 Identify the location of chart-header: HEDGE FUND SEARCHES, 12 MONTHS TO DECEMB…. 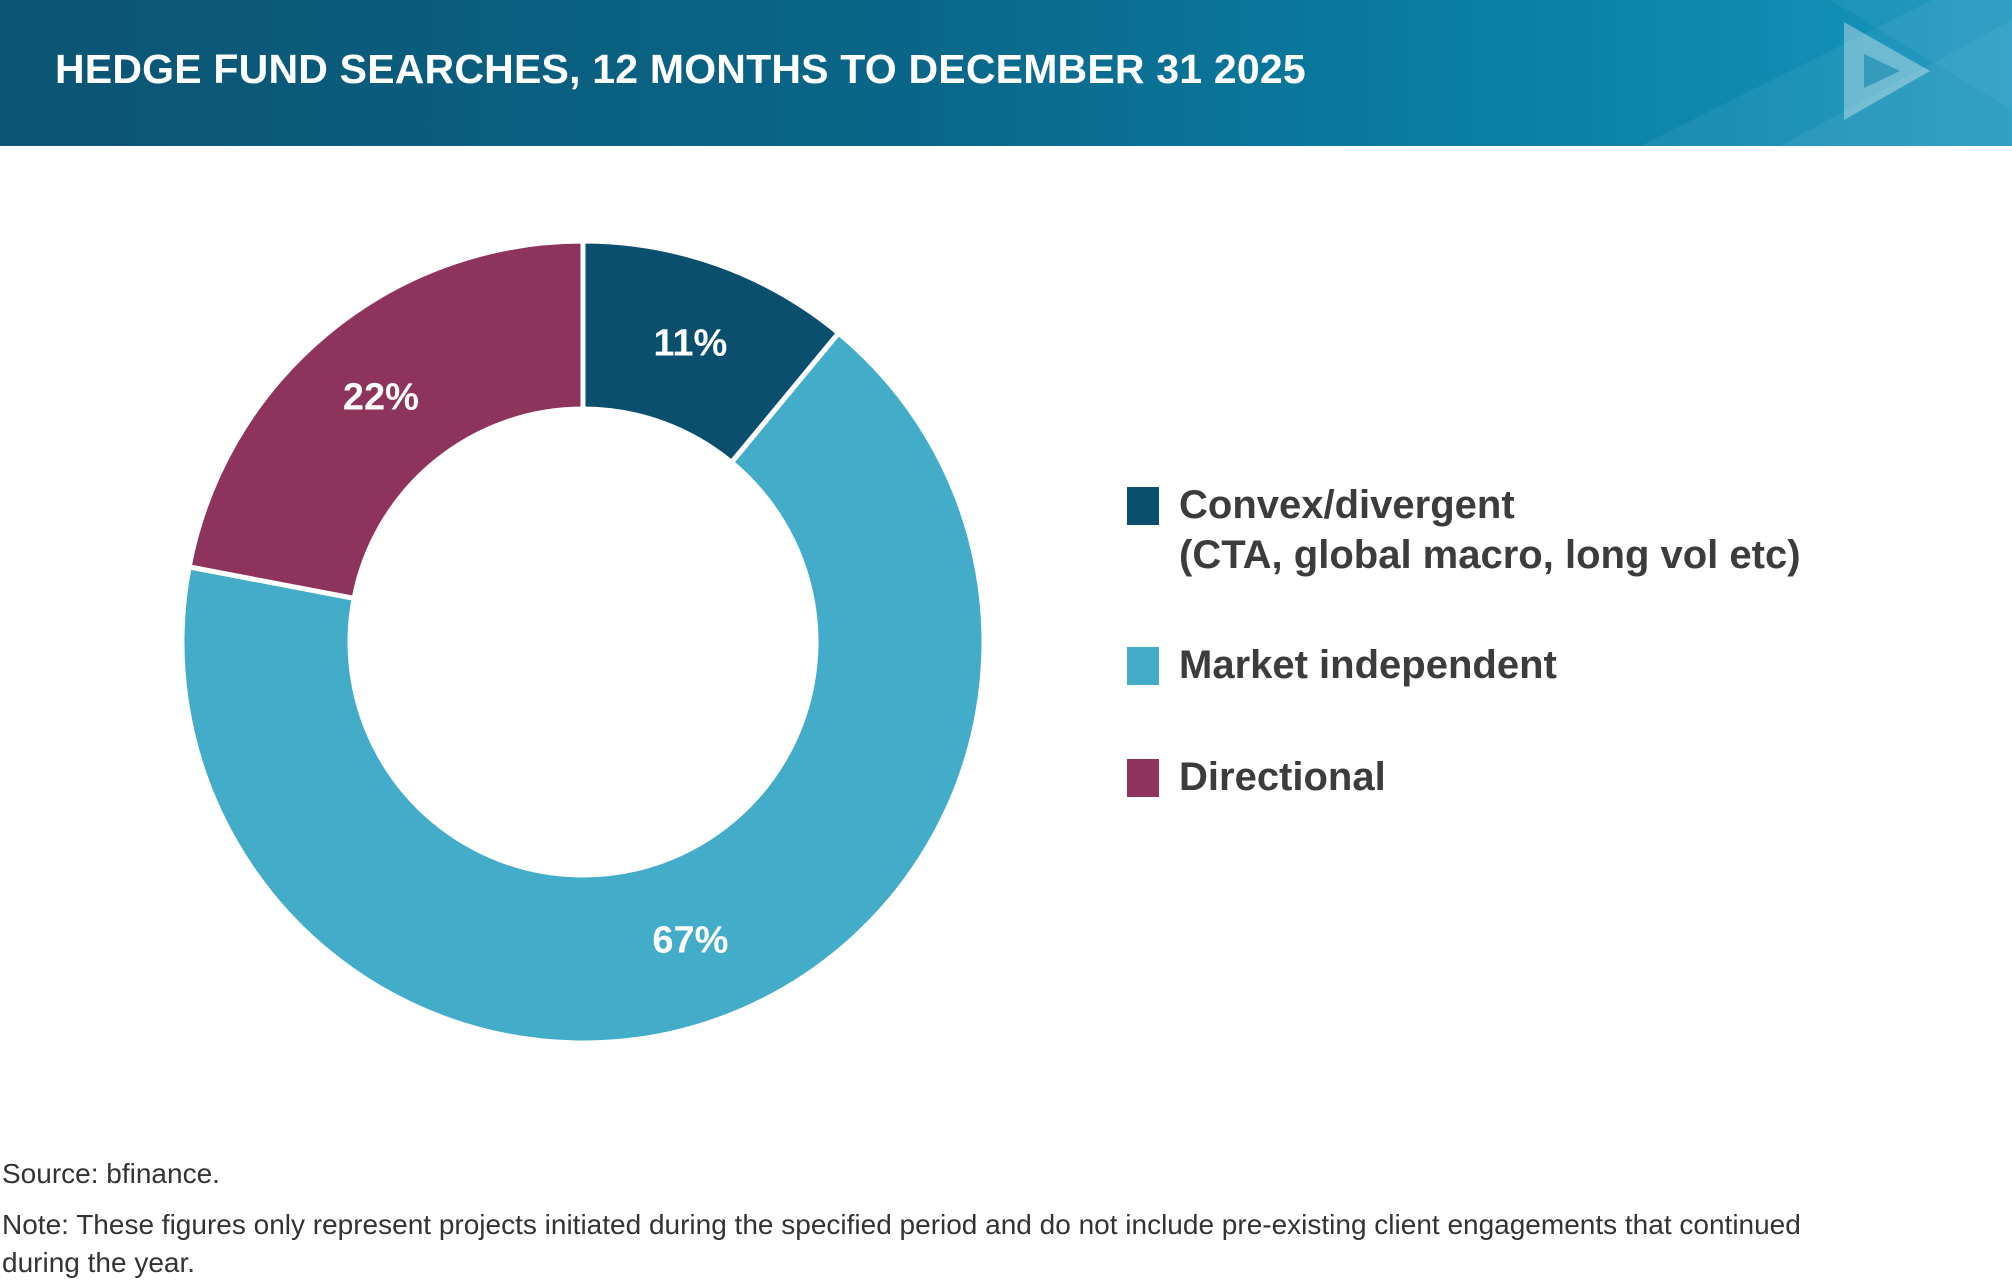
(1006, 73).